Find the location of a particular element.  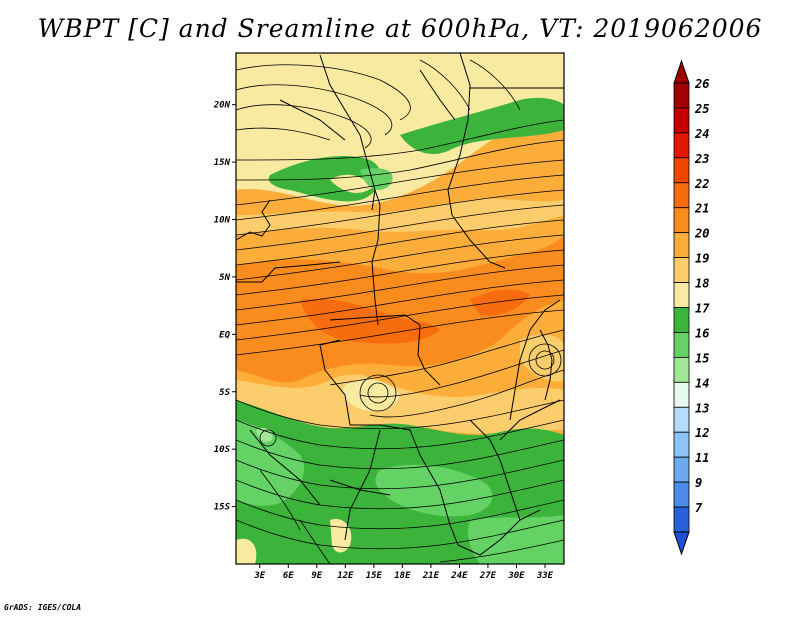

lon-tick-label: 33E is located at coordinates (545, 576).